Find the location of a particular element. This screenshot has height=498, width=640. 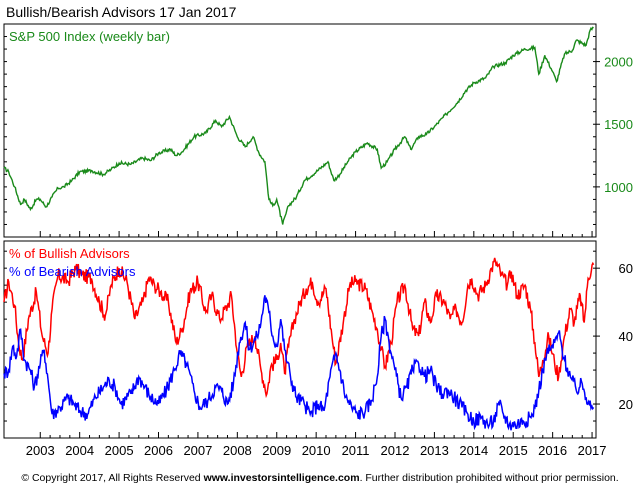

x-tick-label: 2007 is located at coordinates (197, 450).